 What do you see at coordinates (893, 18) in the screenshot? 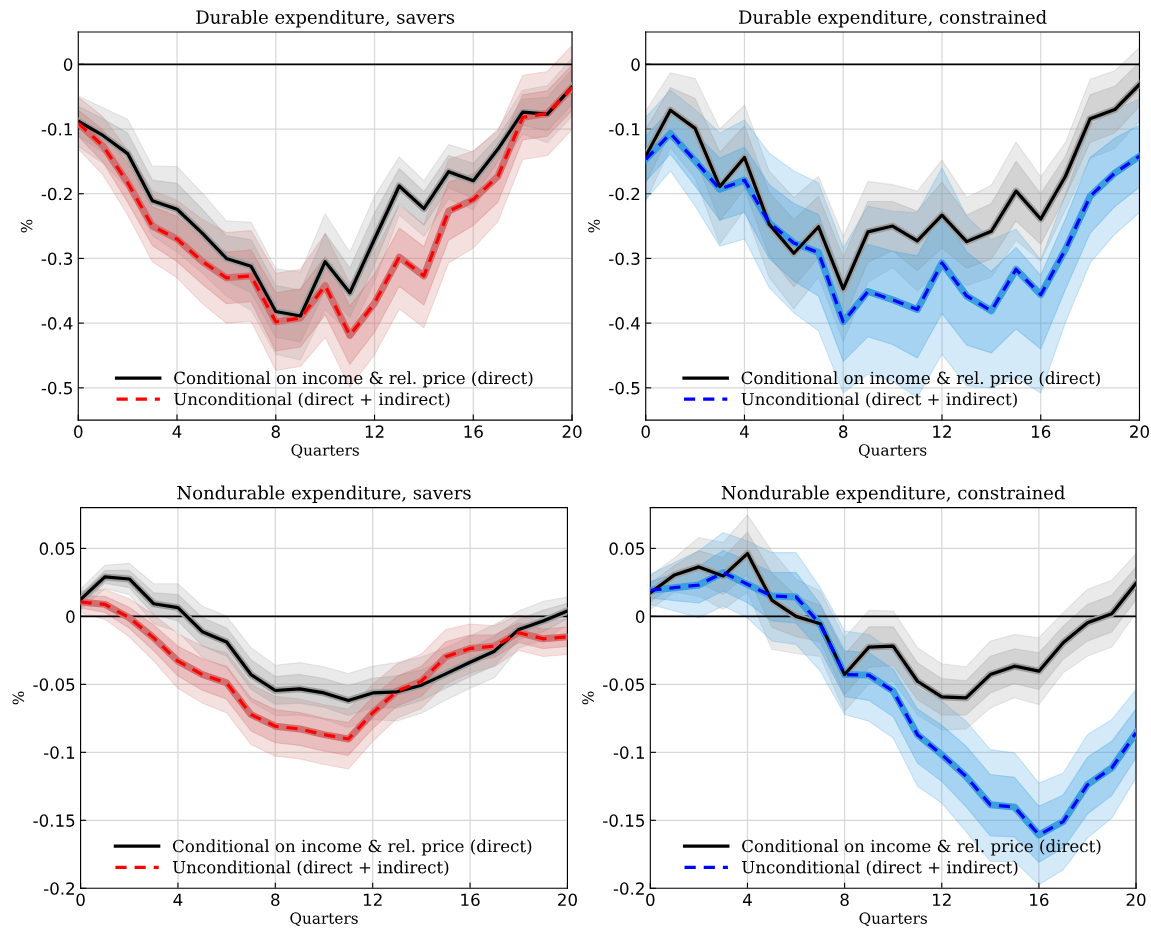
I see `chart-title: Durable expenditure, constrained` at bounding box center [893, 18].